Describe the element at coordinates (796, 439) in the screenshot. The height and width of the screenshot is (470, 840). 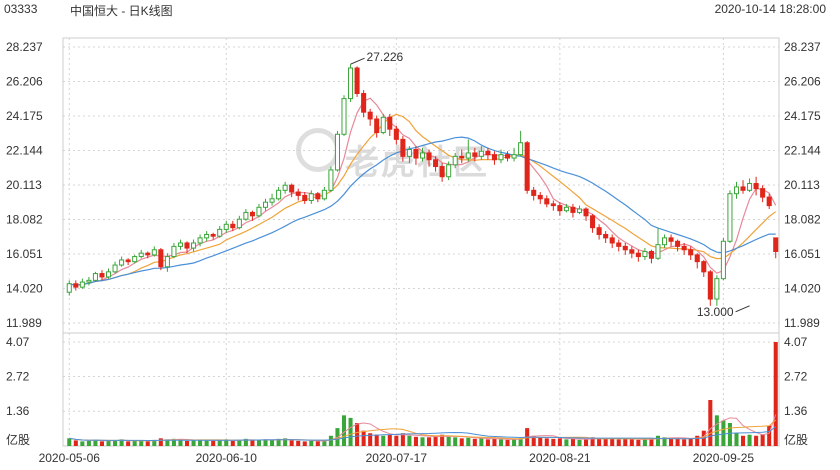
I see `volume-tick-label-right: 亿股` at that location.